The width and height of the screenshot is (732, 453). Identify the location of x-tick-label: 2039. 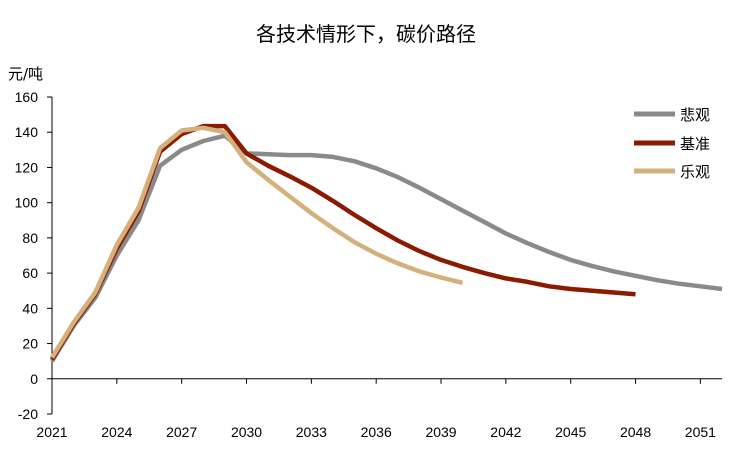
(440, 432).